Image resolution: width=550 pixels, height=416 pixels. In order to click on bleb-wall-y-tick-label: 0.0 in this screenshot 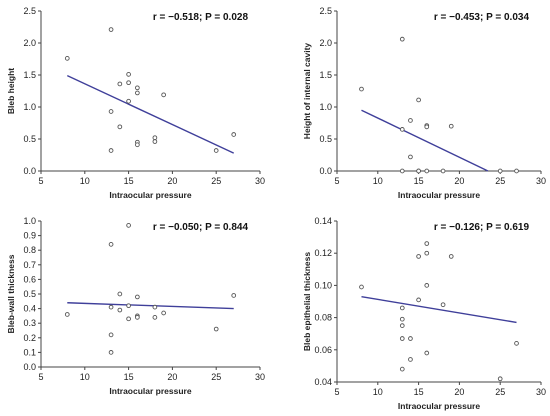, I will do `click(29, 367)`.